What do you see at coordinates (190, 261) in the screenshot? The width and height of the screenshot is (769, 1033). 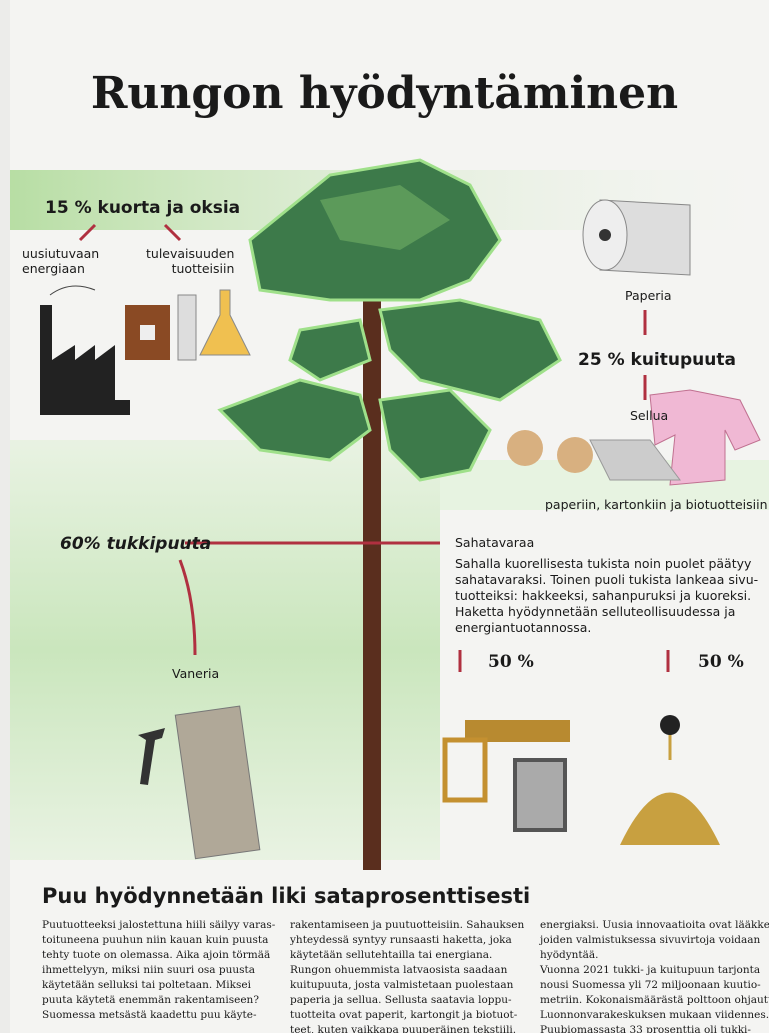 I see `label: tulevaisuuden tuotteisiin` at bounding box center [190, 261].